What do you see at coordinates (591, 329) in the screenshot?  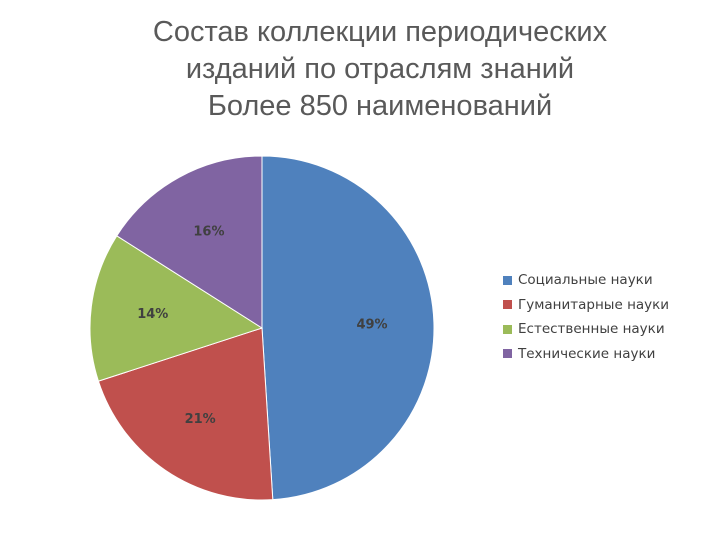 I see `legend-label: Естественные науки` at bounding box center [591, 329].